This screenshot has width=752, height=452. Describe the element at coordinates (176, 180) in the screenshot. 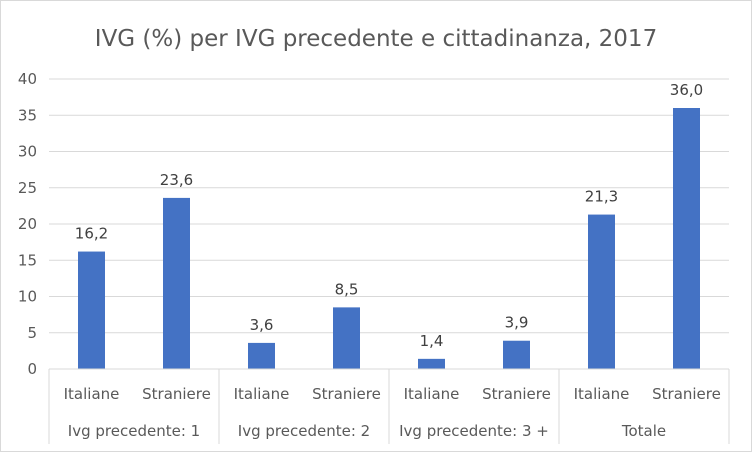

I see `data-label: 23,6` at that location.